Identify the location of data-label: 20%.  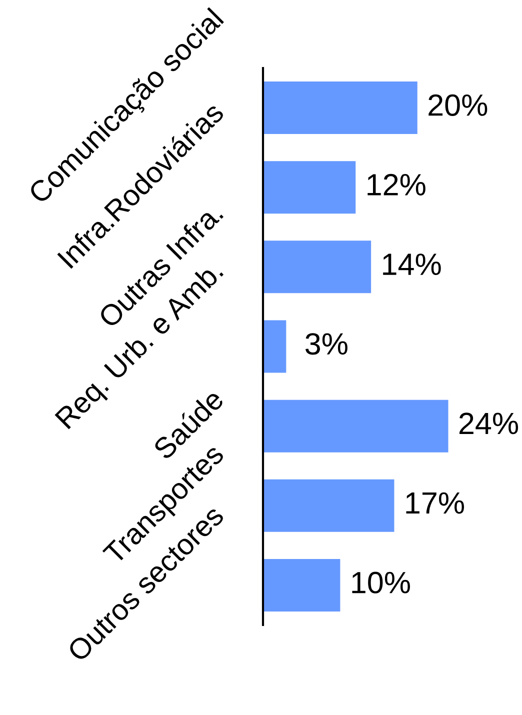
(458, 105).